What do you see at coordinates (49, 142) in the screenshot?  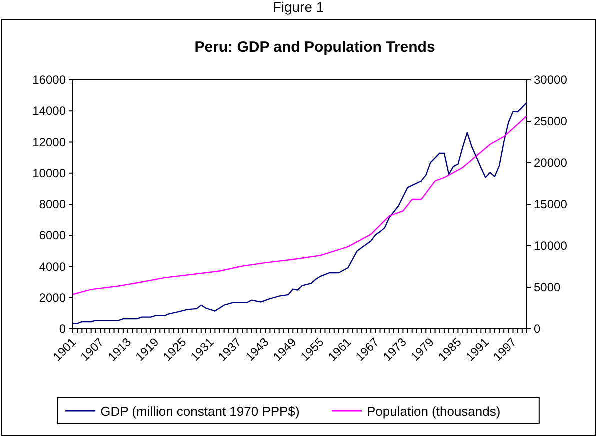 I see `y-tick-label: 12000` at bounding box center [49, 142].